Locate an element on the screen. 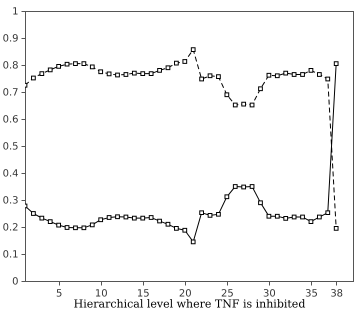 This screenshot has width=357, height=311. x-tick-label: 15 is located at coordinates (143, 294).